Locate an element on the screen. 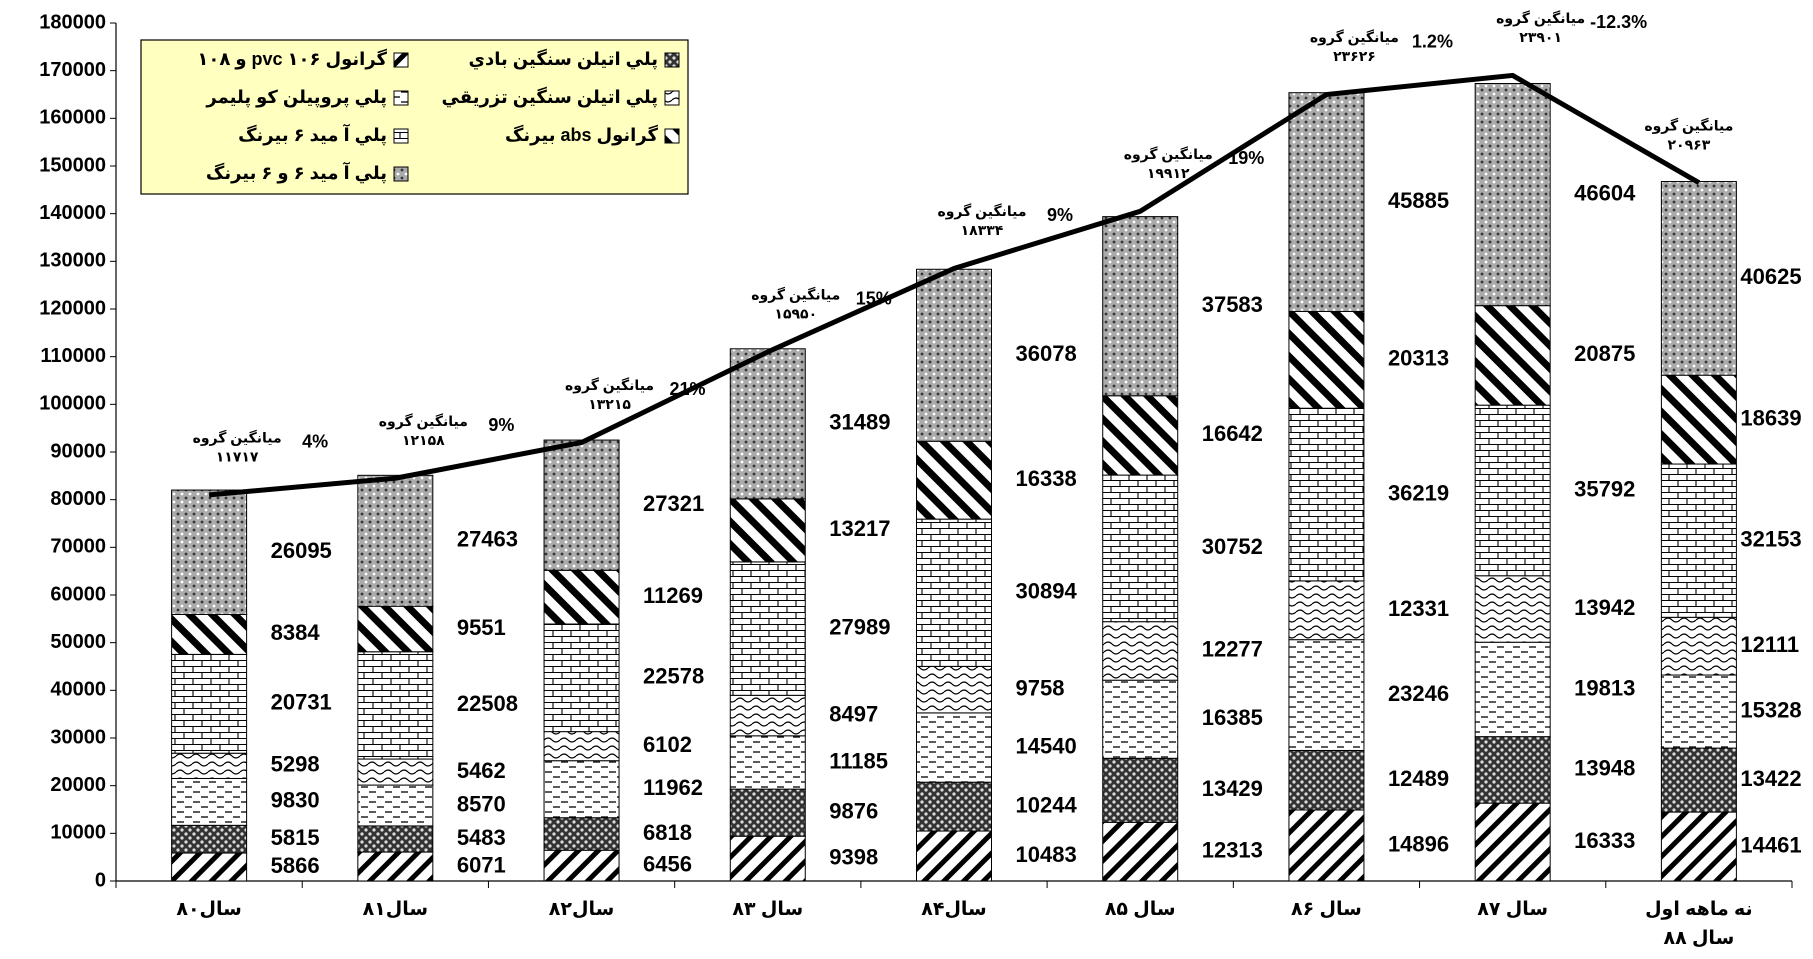 The width and height of the screenshot is (1813, 959). data-label: 40625 is located at coordinates (1770, 276).